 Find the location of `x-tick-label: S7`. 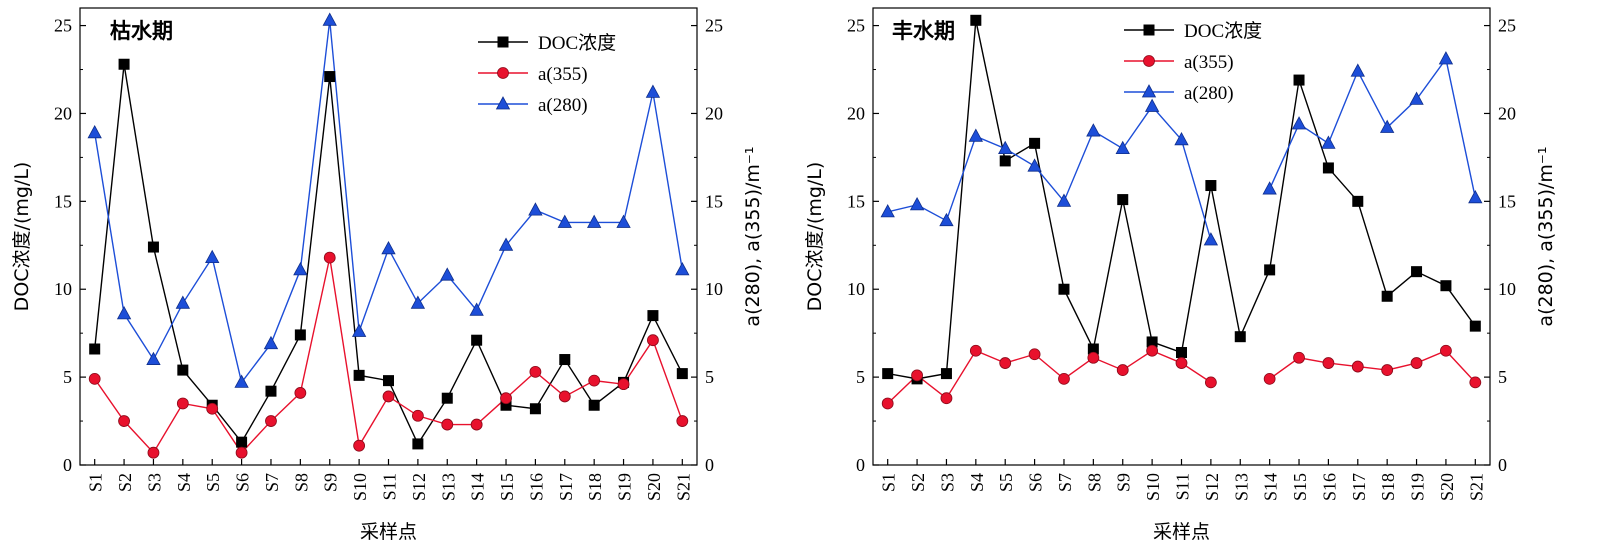

x-tick-label: S7 is located at coordinates (272, 482).